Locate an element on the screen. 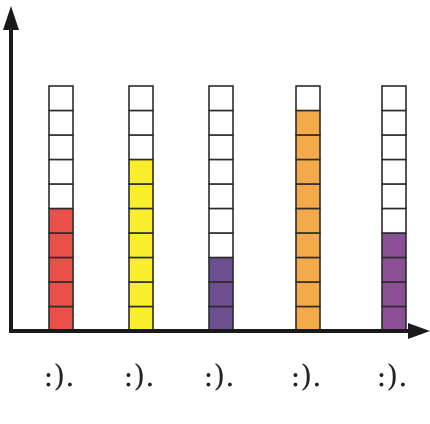 This screenshot has height=424, width=430. category-label-5: :). is located at coordinates (391, 376).